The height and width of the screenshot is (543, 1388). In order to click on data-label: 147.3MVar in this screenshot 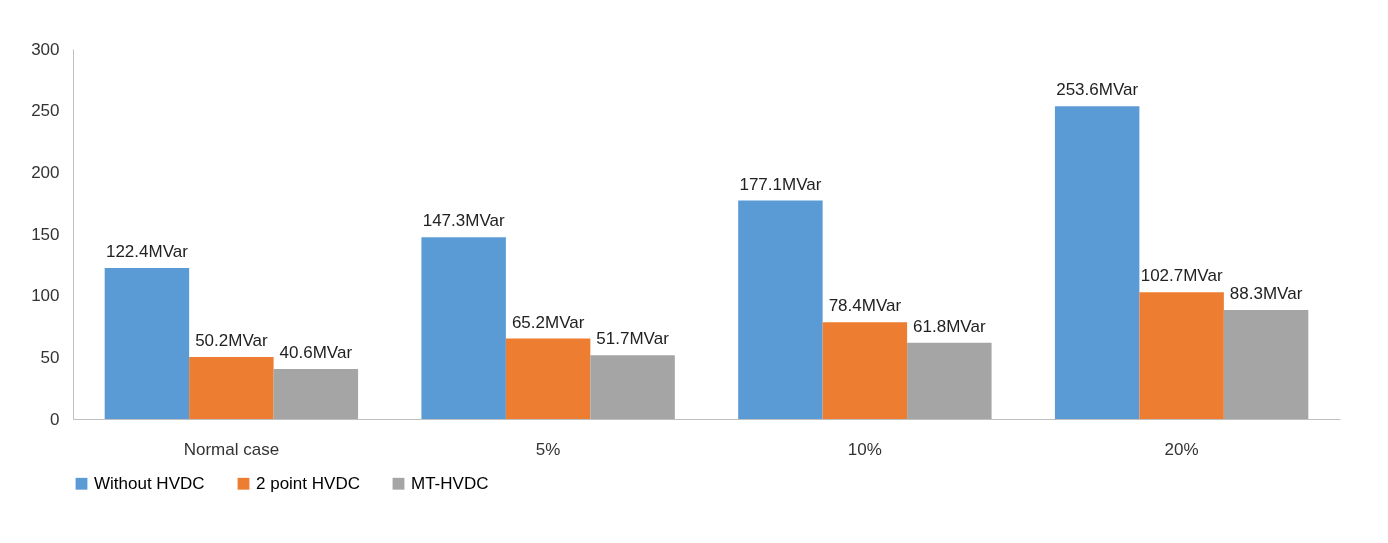, I will do `click(463, 221)`.